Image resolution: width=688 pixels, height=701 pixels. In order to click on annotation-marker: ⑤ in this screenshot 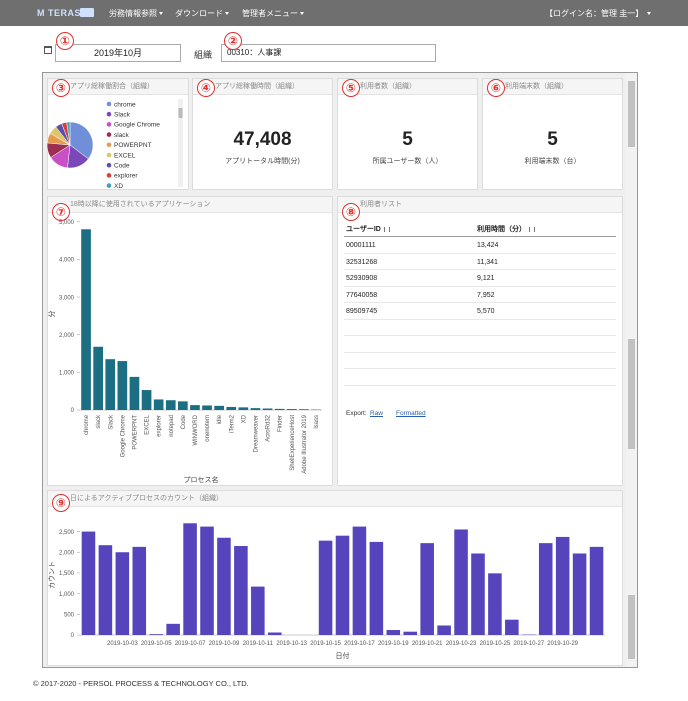, I will do `click(351, 88)`.